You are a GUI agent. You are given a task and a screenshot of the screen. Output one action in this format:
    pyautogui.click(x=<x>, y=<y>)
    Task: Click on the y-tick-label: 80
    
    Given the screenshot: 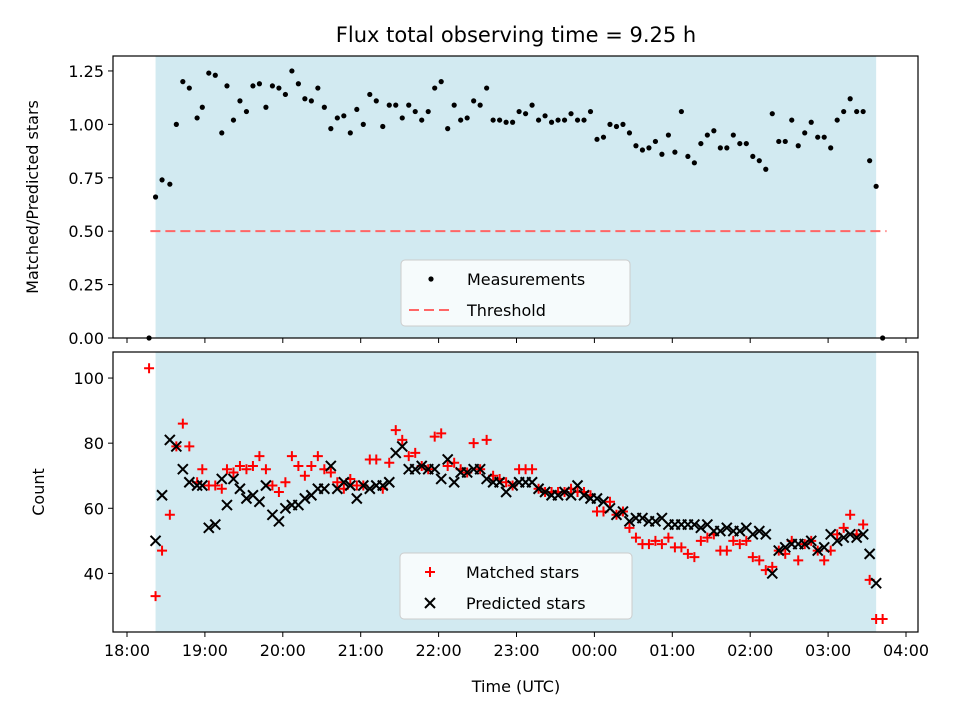 What is the action you would take?
    pyautogui.click(x=94, y=443)
    